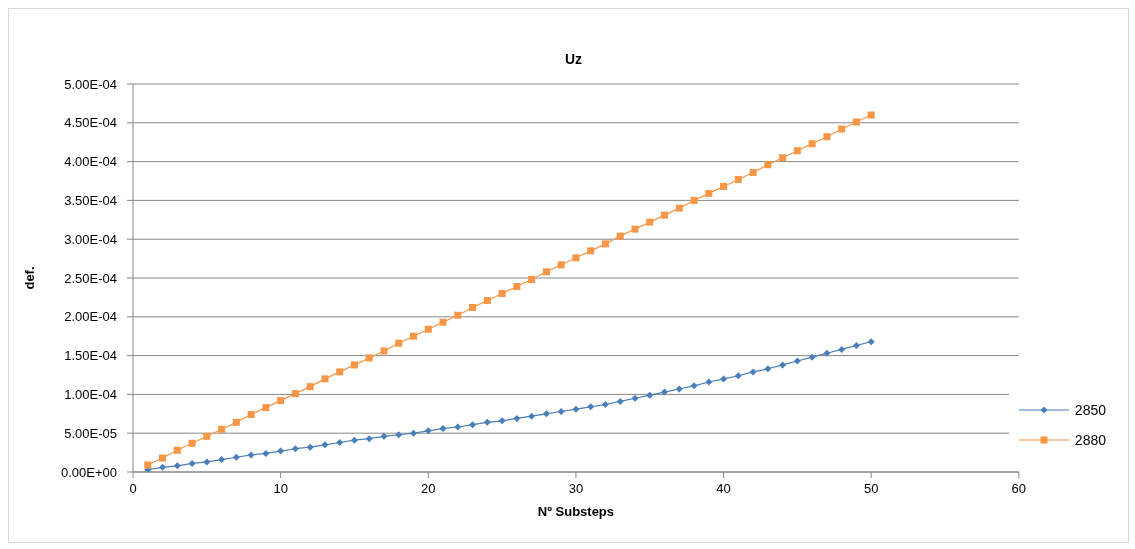 This screenshot has height=549, width=1135. Describe the element at coordinates (1019, 489) in the screenshot. I see `x-tick-label: 60` at that location.